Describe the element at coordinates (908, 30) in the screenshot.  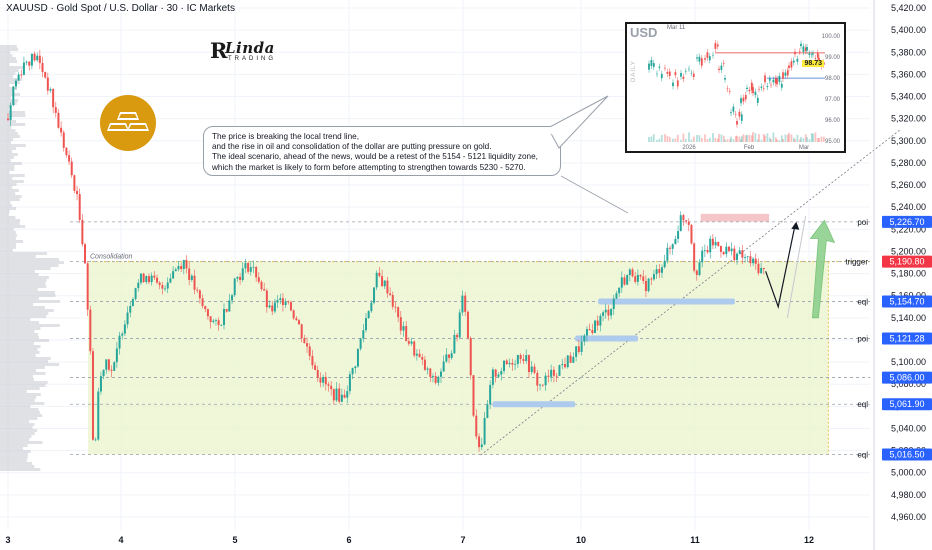
I see `y-tick-label: 5,400.00` at that location.